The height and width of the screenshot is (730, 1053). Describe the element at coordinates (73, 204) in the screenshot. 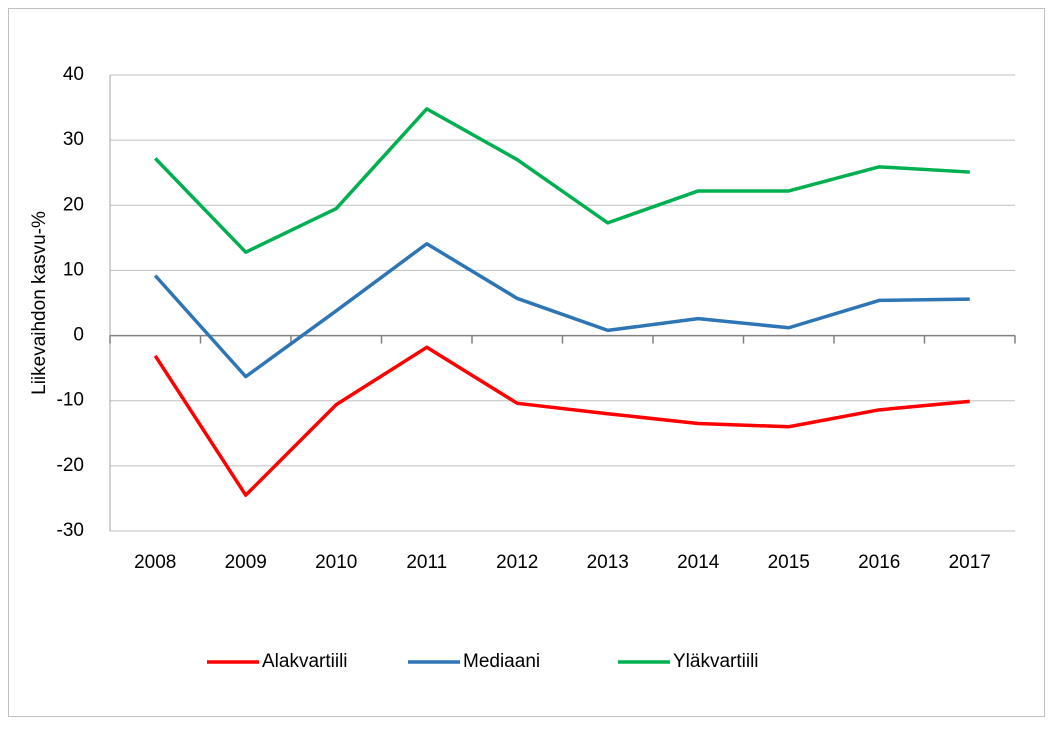

I see `y-tick-label: 20` at that location.